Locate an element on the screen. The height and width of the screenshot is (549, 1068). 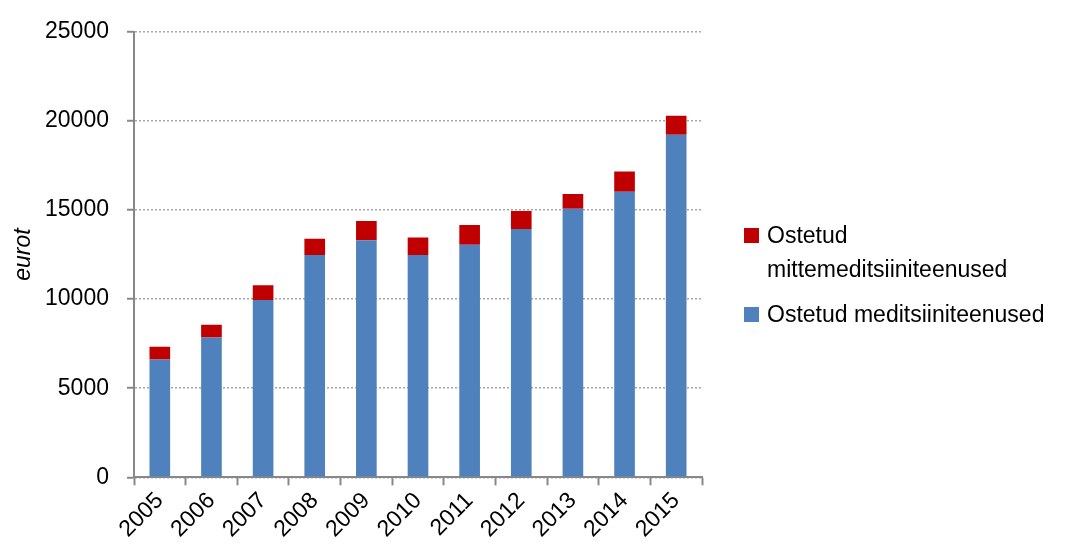
y-tick-label: 15000 is located at coordinates (77, 208).